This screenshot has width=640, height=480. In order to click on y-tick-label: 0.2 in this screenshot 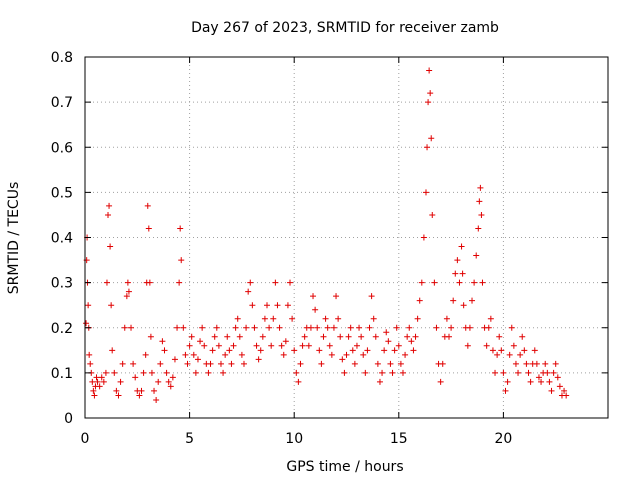, I will do `click(62, 329)`.